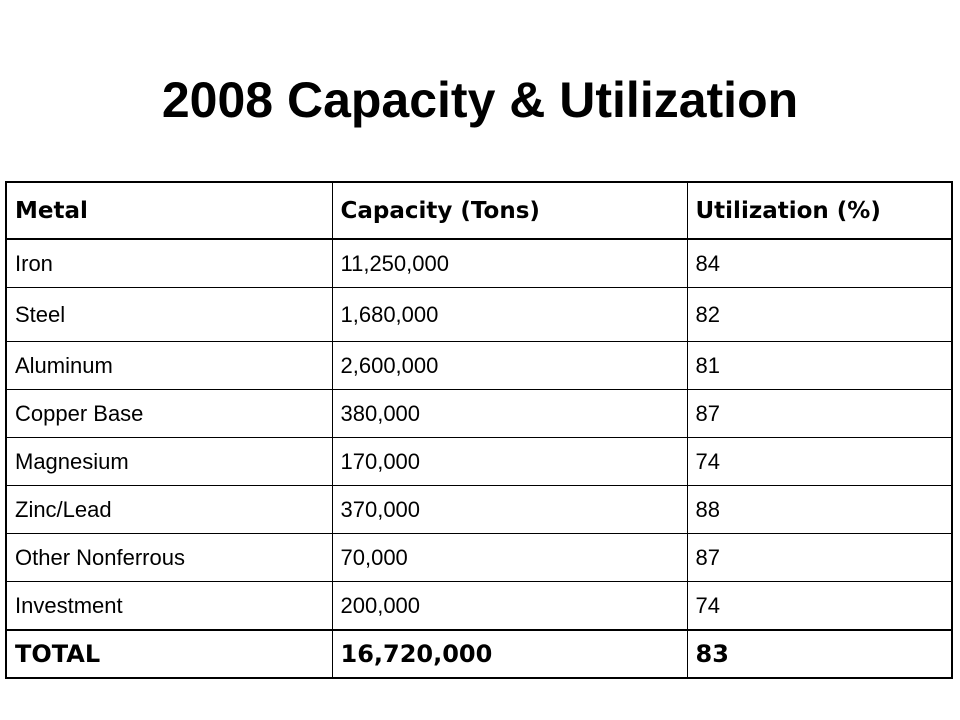  Describe the element at coordinates (169, 263) in the screenshot. I see `cell-metal: Iron` at that location.